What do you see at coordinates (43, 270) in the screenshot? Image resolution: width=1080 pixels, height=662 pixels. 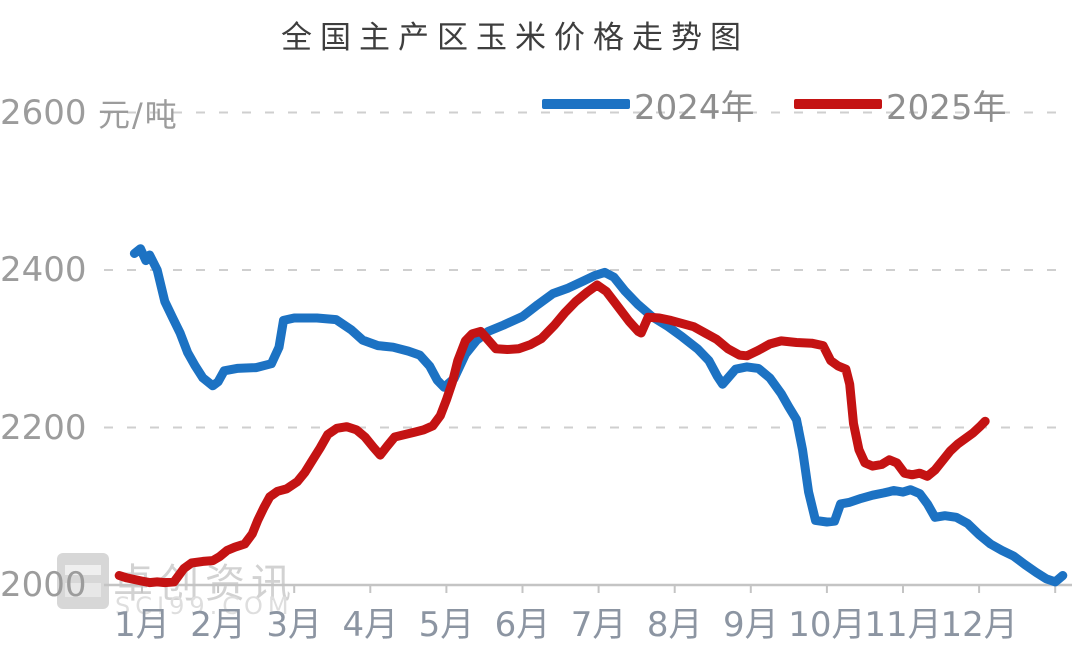 I see `y-axis-label-2400: 2400` at bounding box center [43, 270].